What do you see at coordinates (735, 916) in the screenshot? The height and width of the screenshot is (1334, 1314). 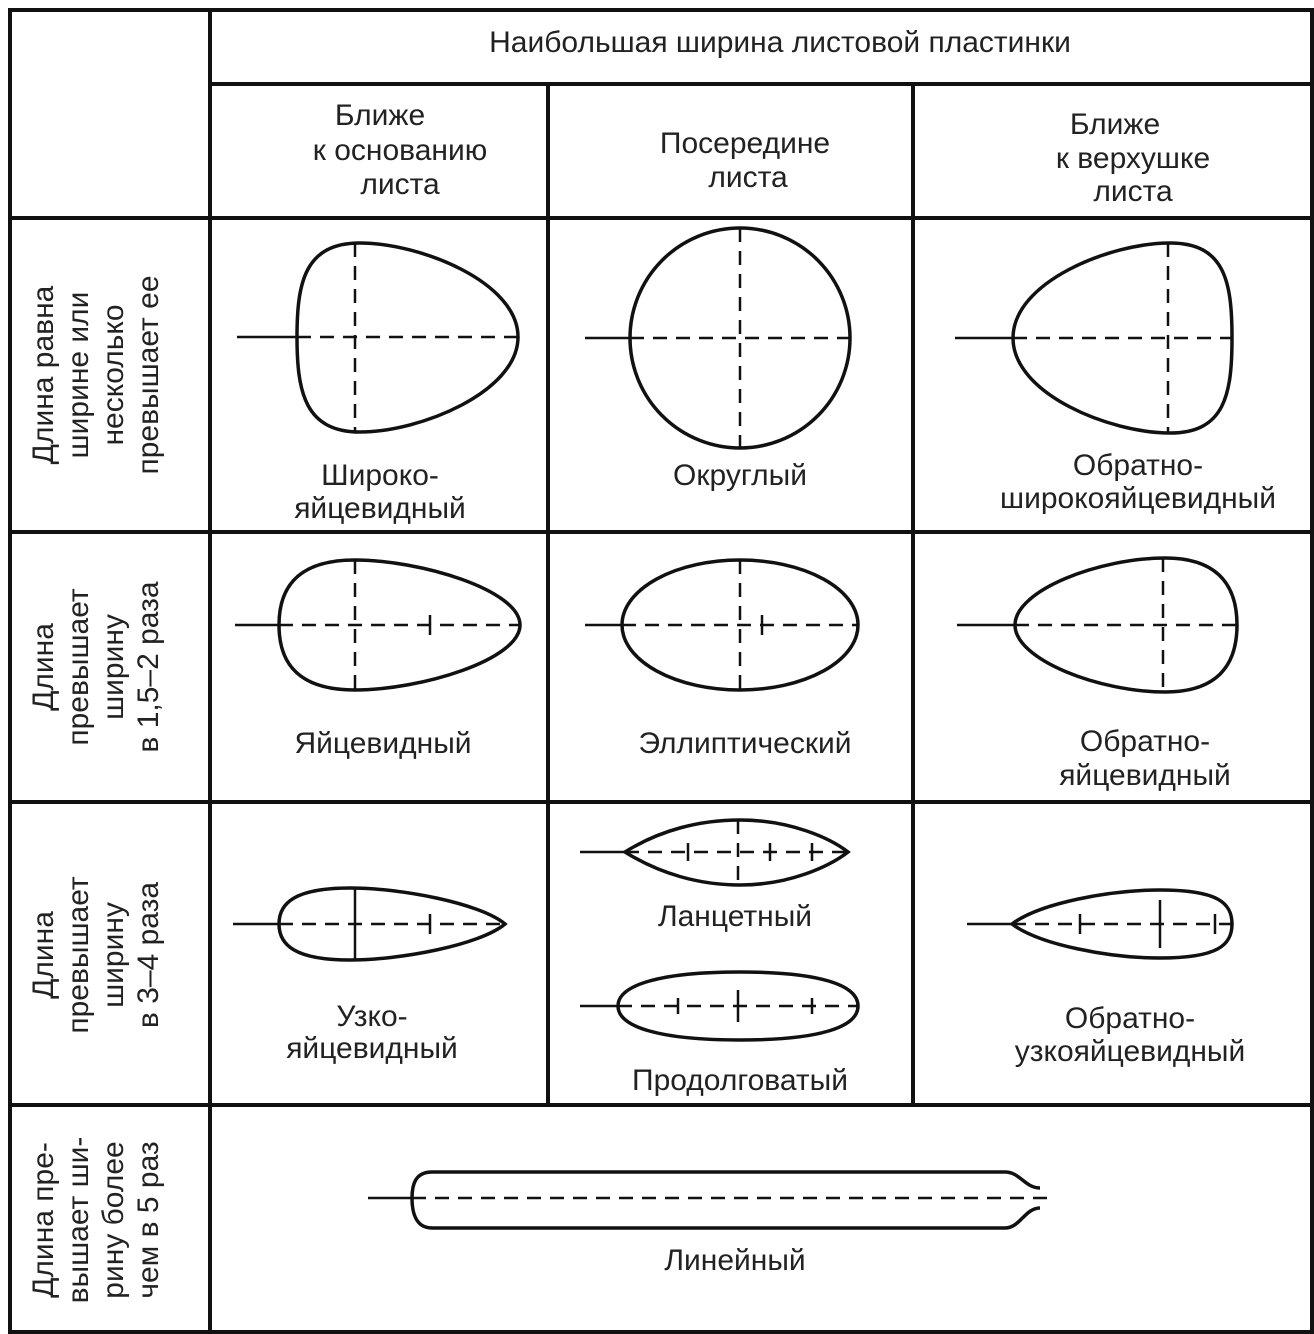 I see `shape-name: Ланцетный` at bounding box center [735, 916].